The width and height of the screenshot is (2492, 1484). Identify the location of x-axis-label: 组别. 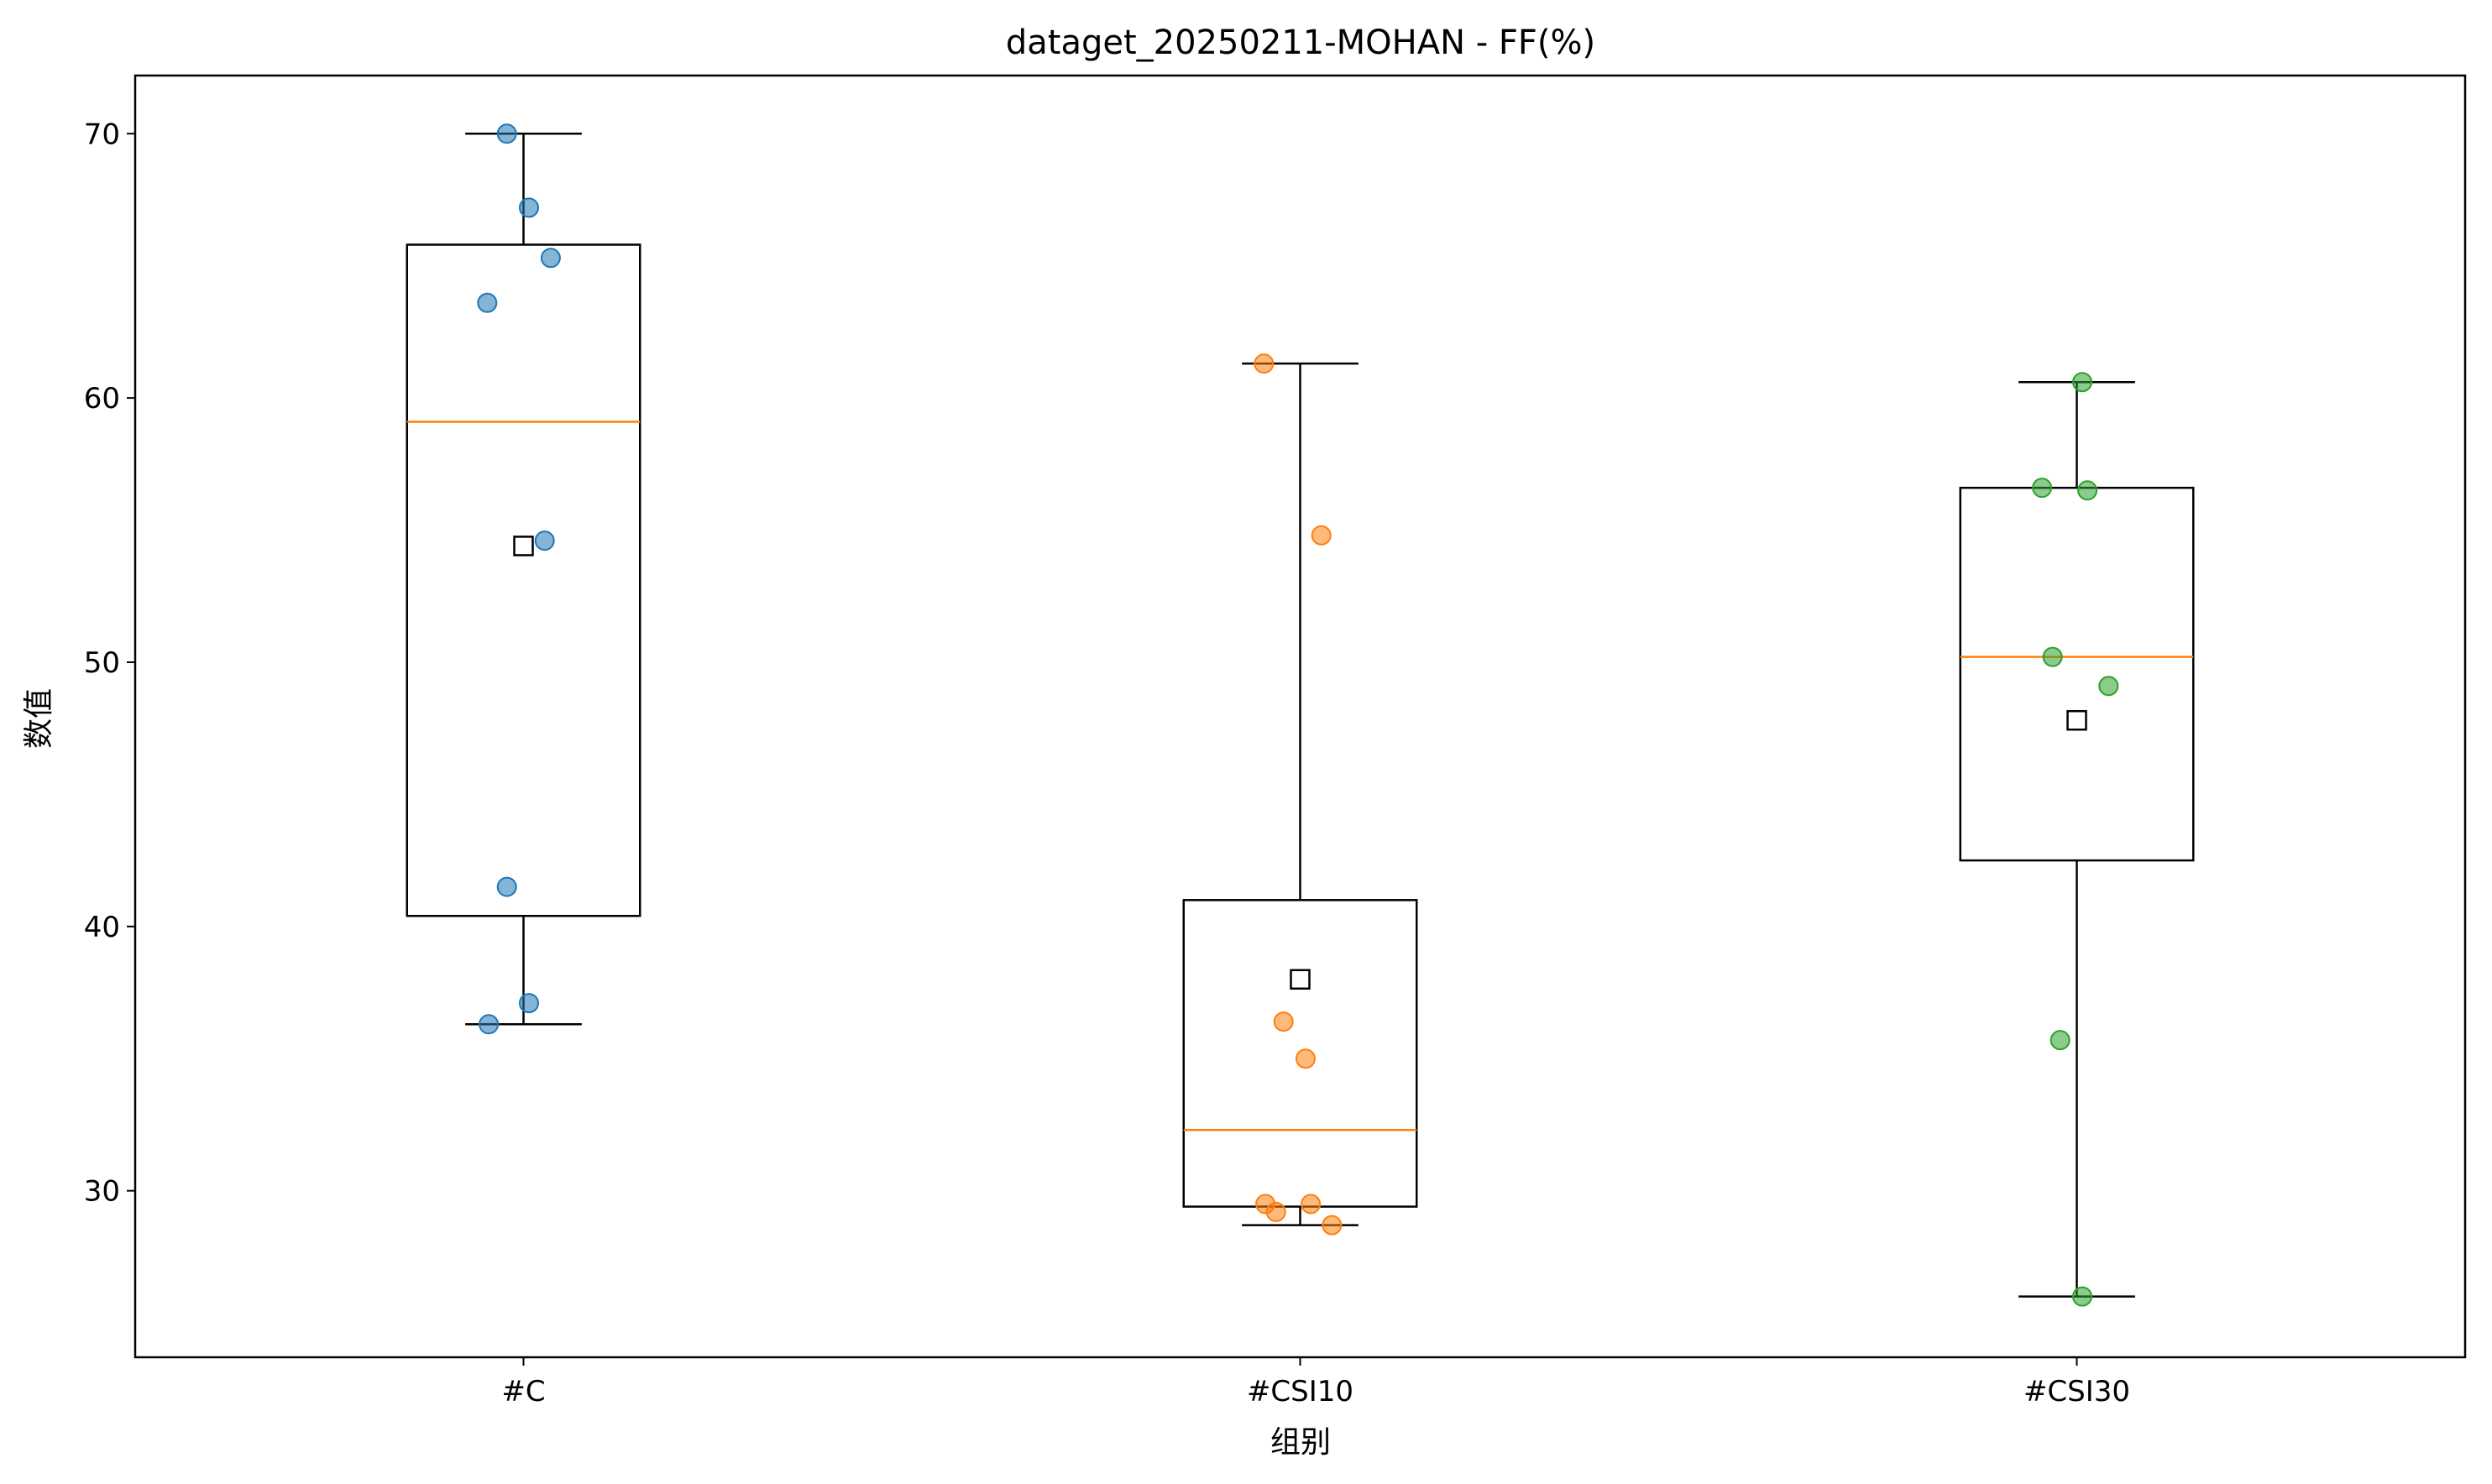
(1300, 1442).